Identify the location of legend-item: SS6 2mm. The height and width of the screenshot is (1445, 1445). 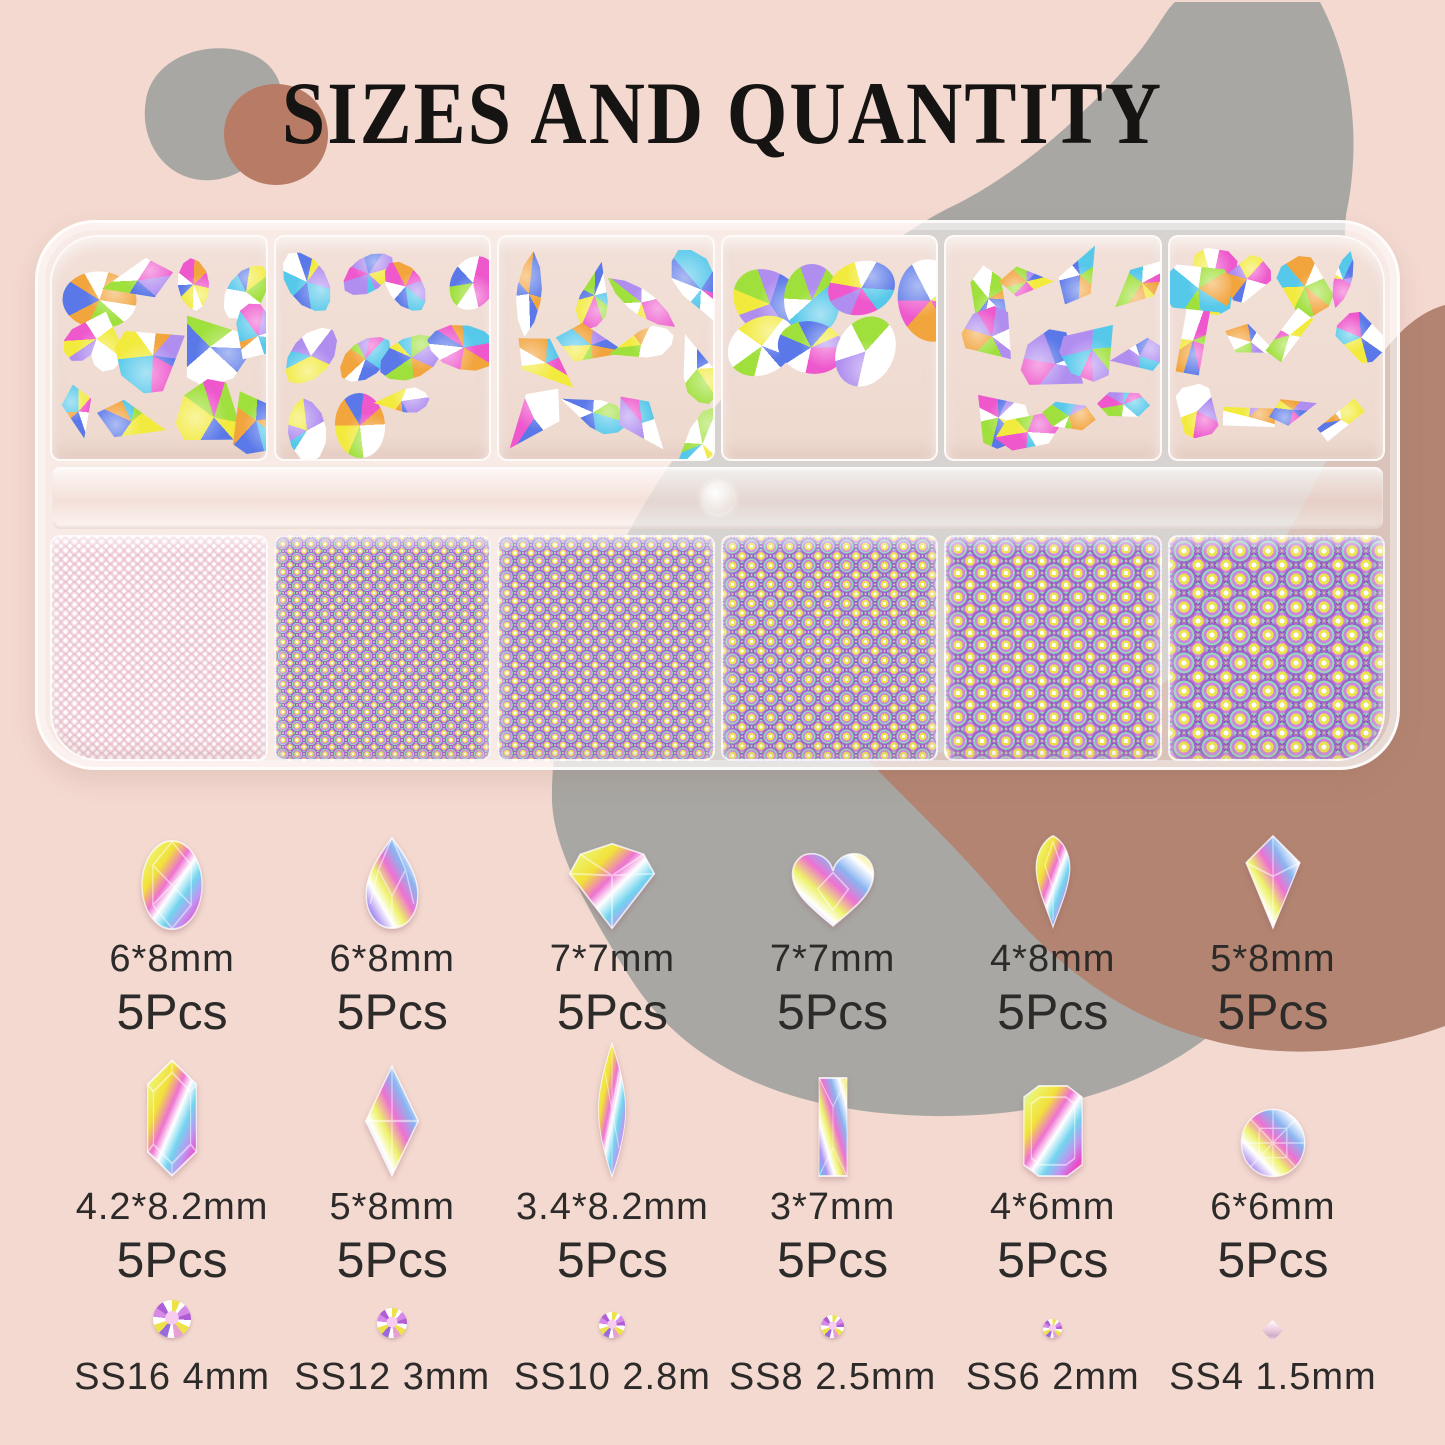
(1053, 1337).